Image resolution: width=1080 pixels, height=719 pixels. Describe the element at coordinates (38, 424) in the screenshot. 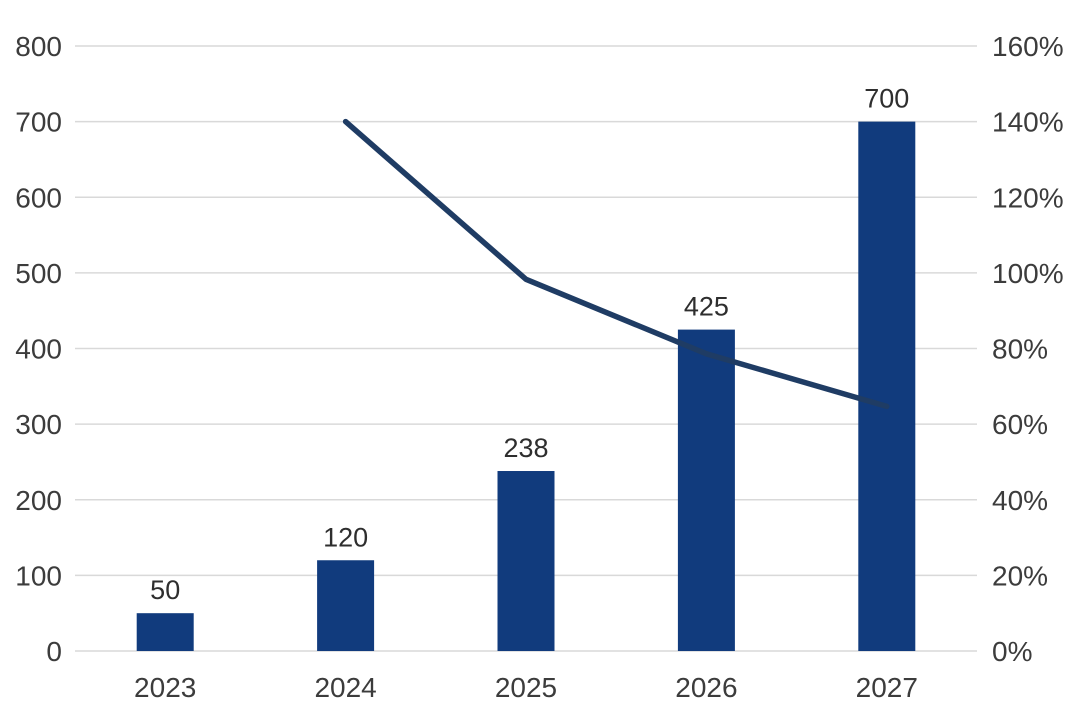

I see `left-axis-tick-label: 300` at that location.